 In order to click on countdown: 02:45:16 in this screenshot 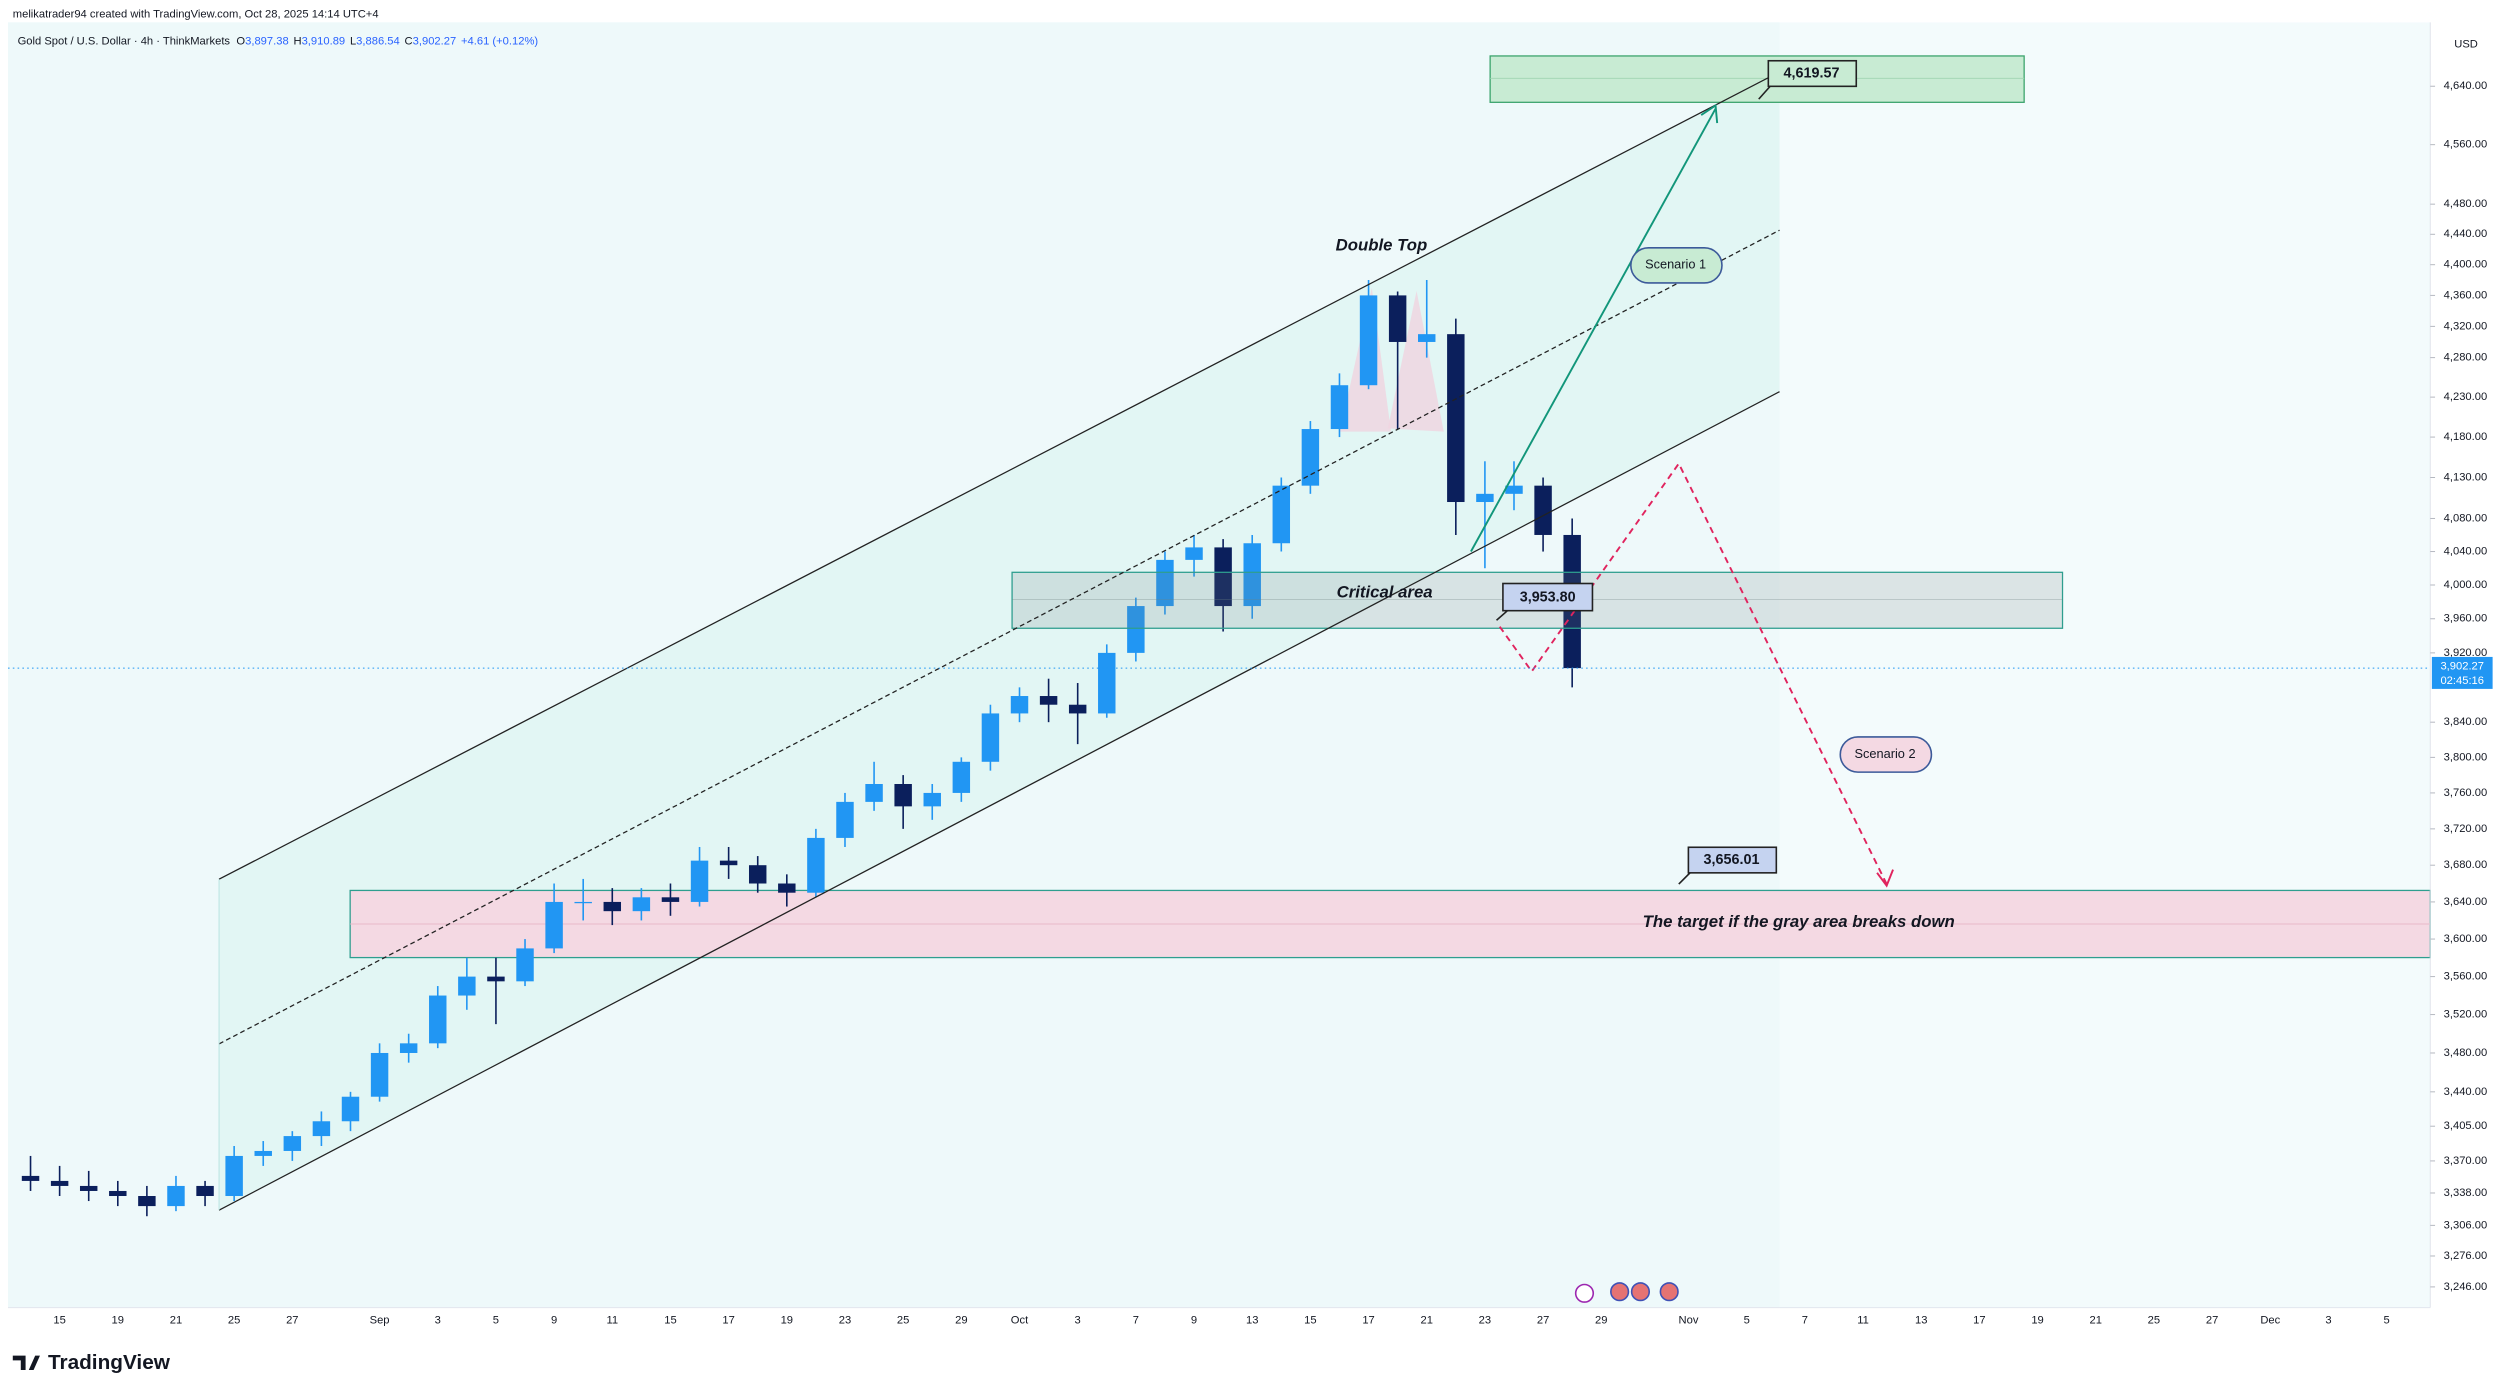, I will do `click(2462, 681)`.